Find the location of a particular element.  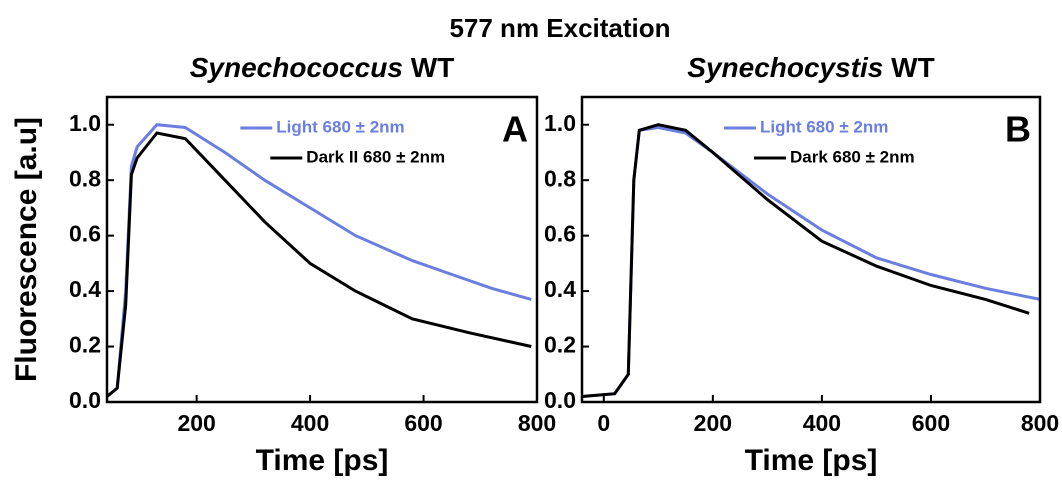

panel-title-genus: Synechocystis is located at coordinates (785, 67).